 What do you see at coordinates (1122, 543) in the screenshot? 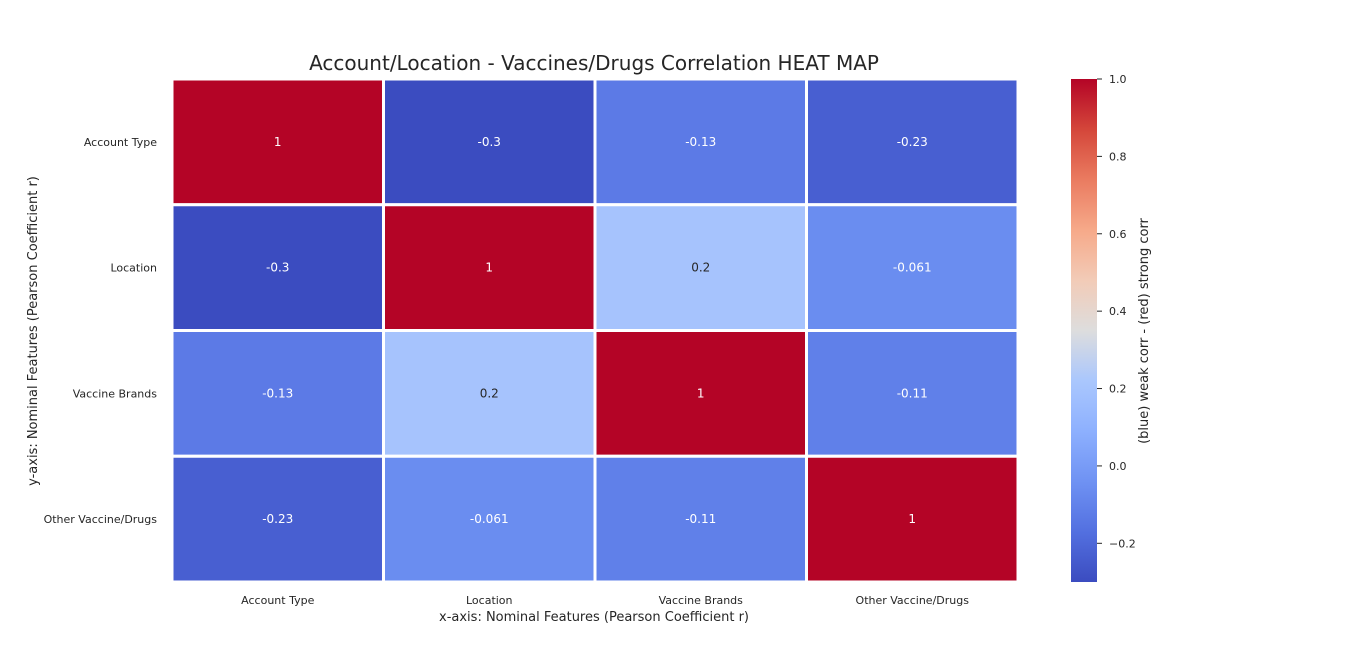
I see `colorbar-tick-label: −0.2` at bounding box center [1122, 543].